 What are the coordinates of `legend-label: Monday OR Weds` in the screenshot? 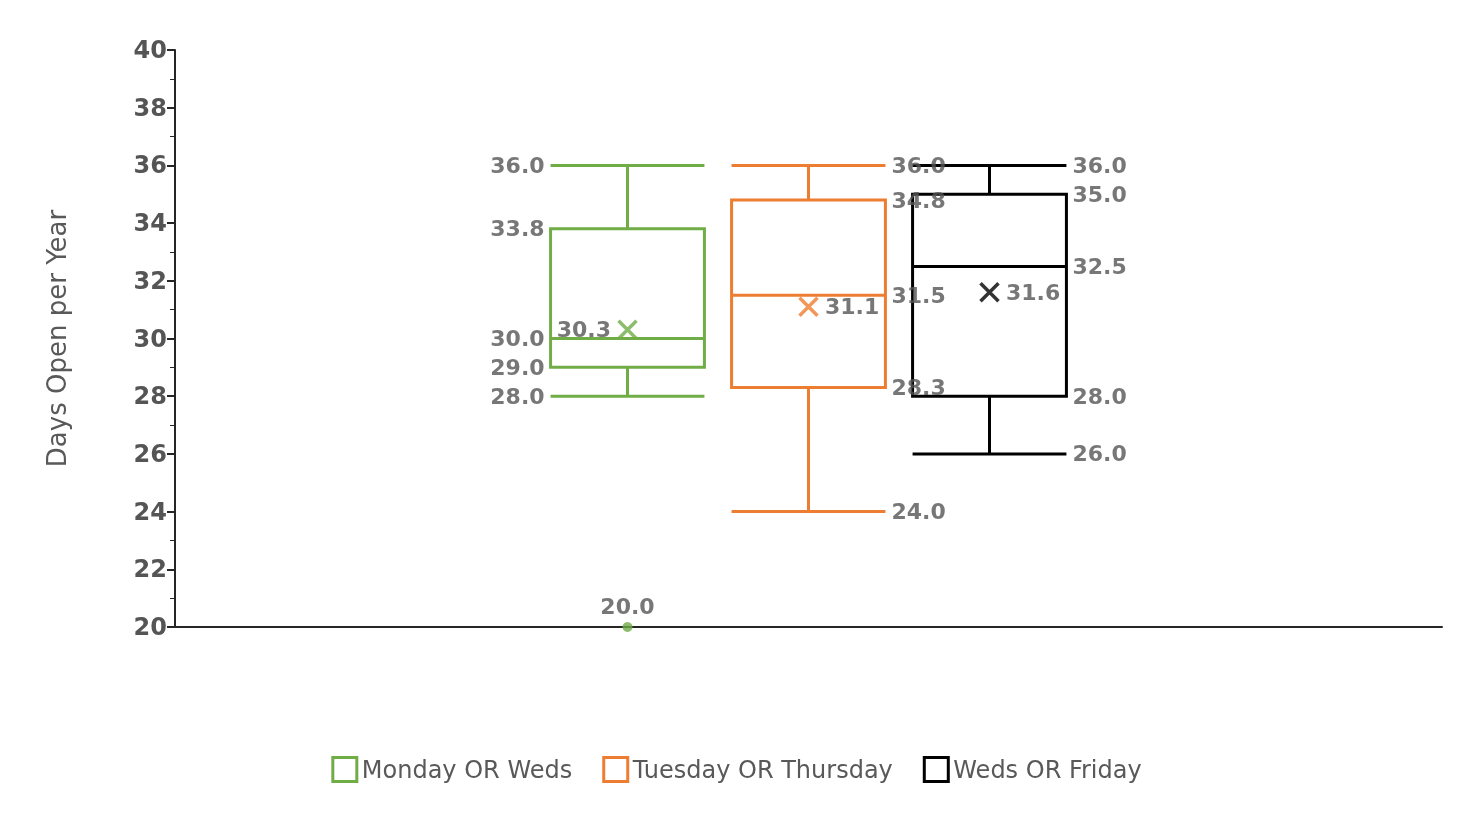 It's located at (467, 769).